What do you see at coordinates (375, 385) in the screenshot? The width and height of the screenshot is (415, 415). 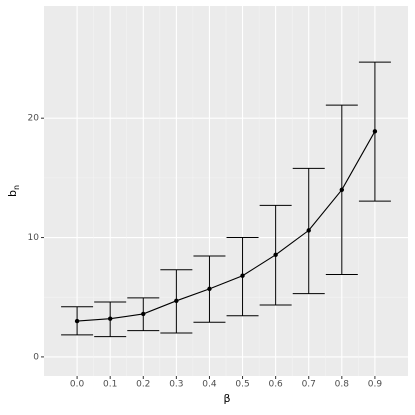 I see `x-tick-label: 0.9` at bounding box center [375, 385].